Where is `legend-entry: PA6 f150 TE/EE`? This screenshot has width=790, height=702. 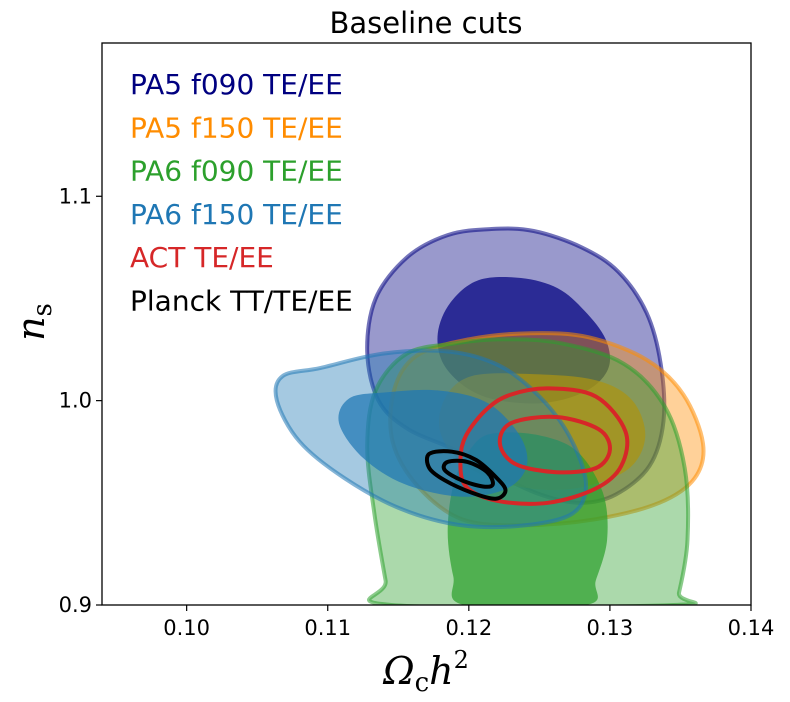
legend-entry: PA6 f150 TE/EE is located at coordinates (236, 214).